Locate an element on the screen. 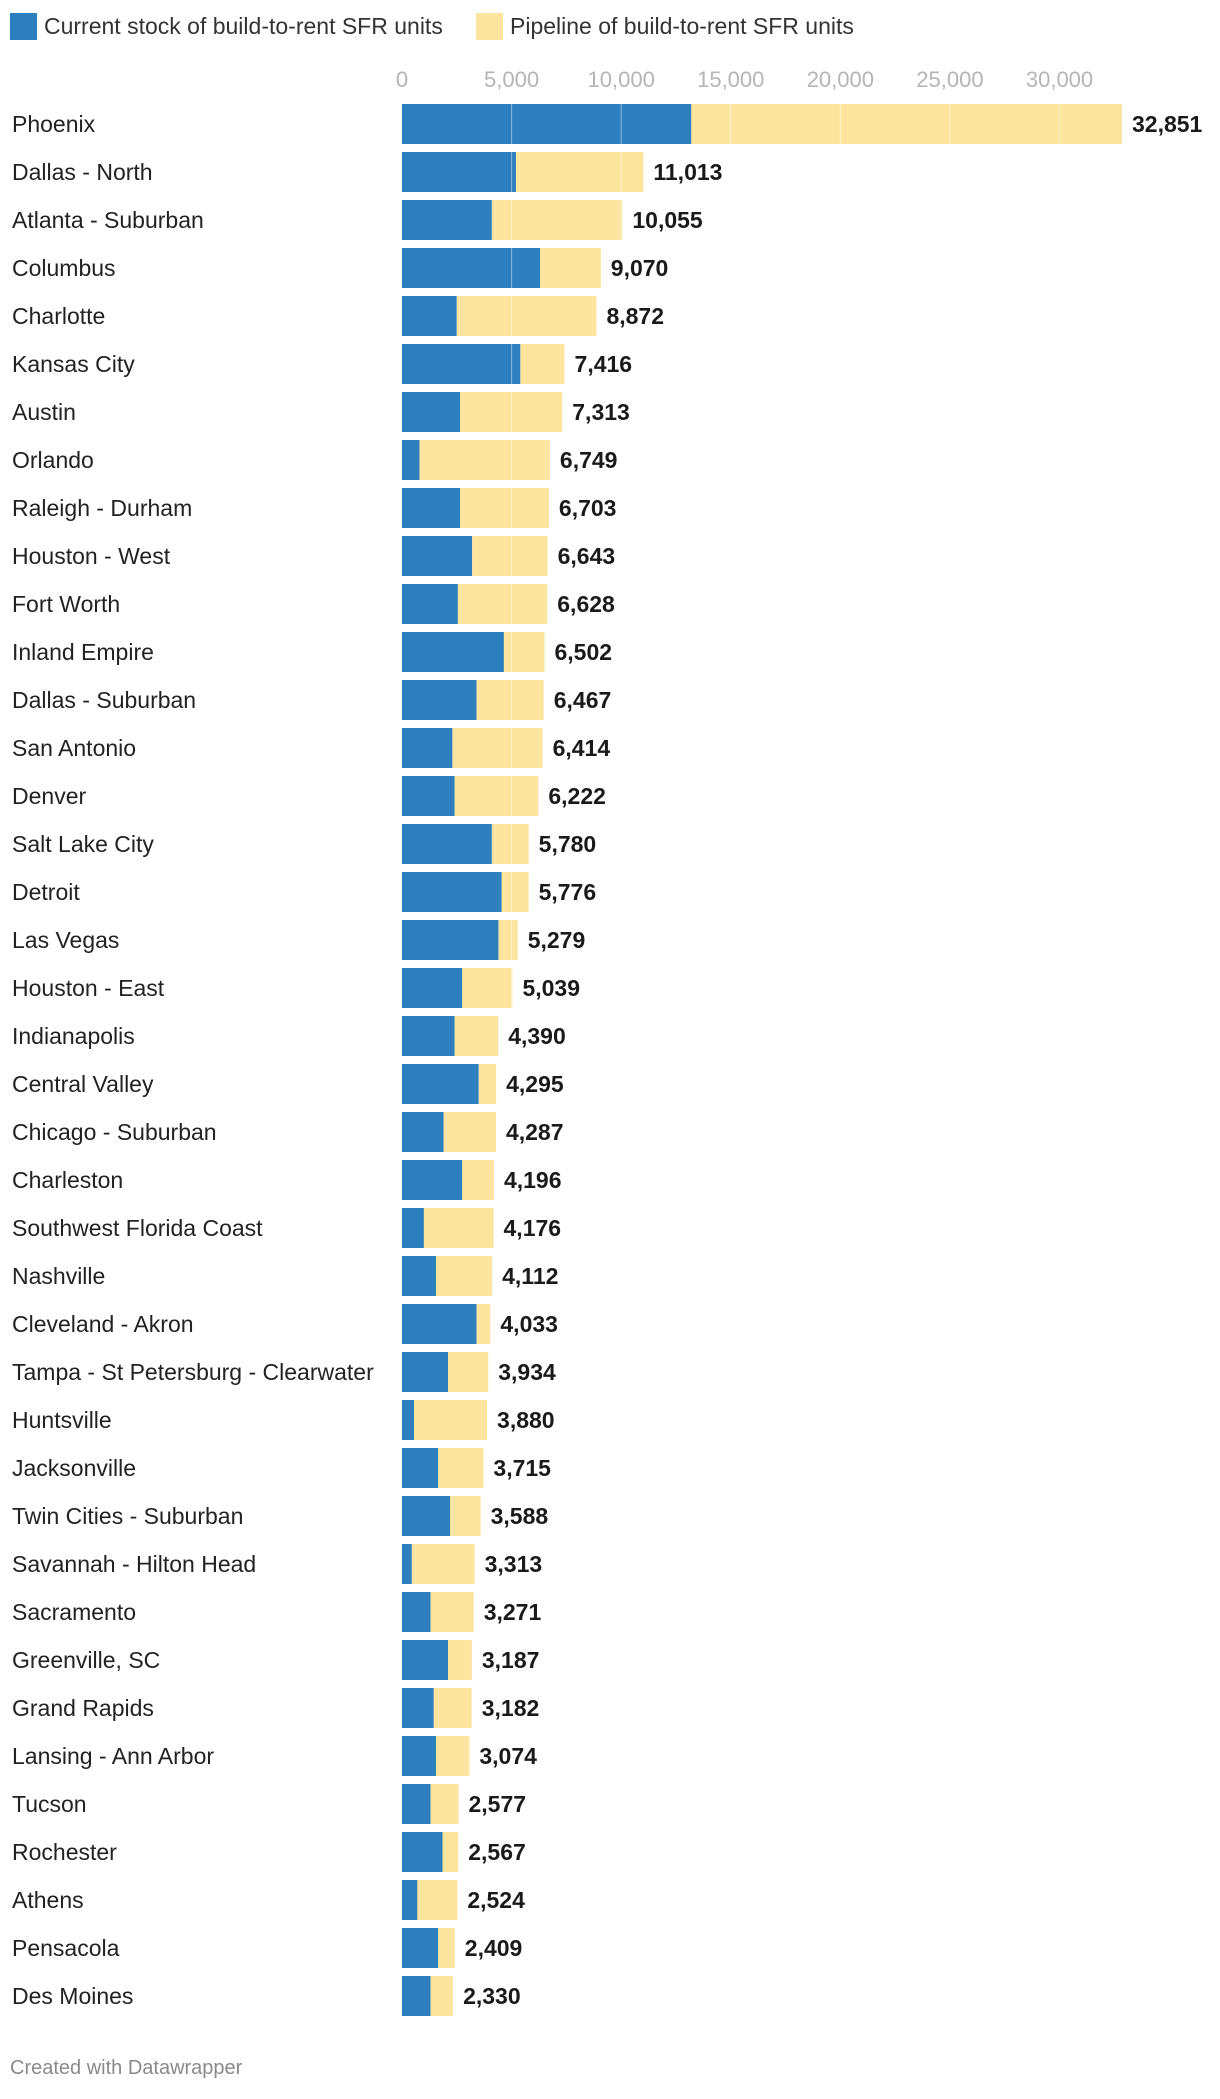  category-label: Twin Cities - Suburban is located at coordinates (127, 1516).